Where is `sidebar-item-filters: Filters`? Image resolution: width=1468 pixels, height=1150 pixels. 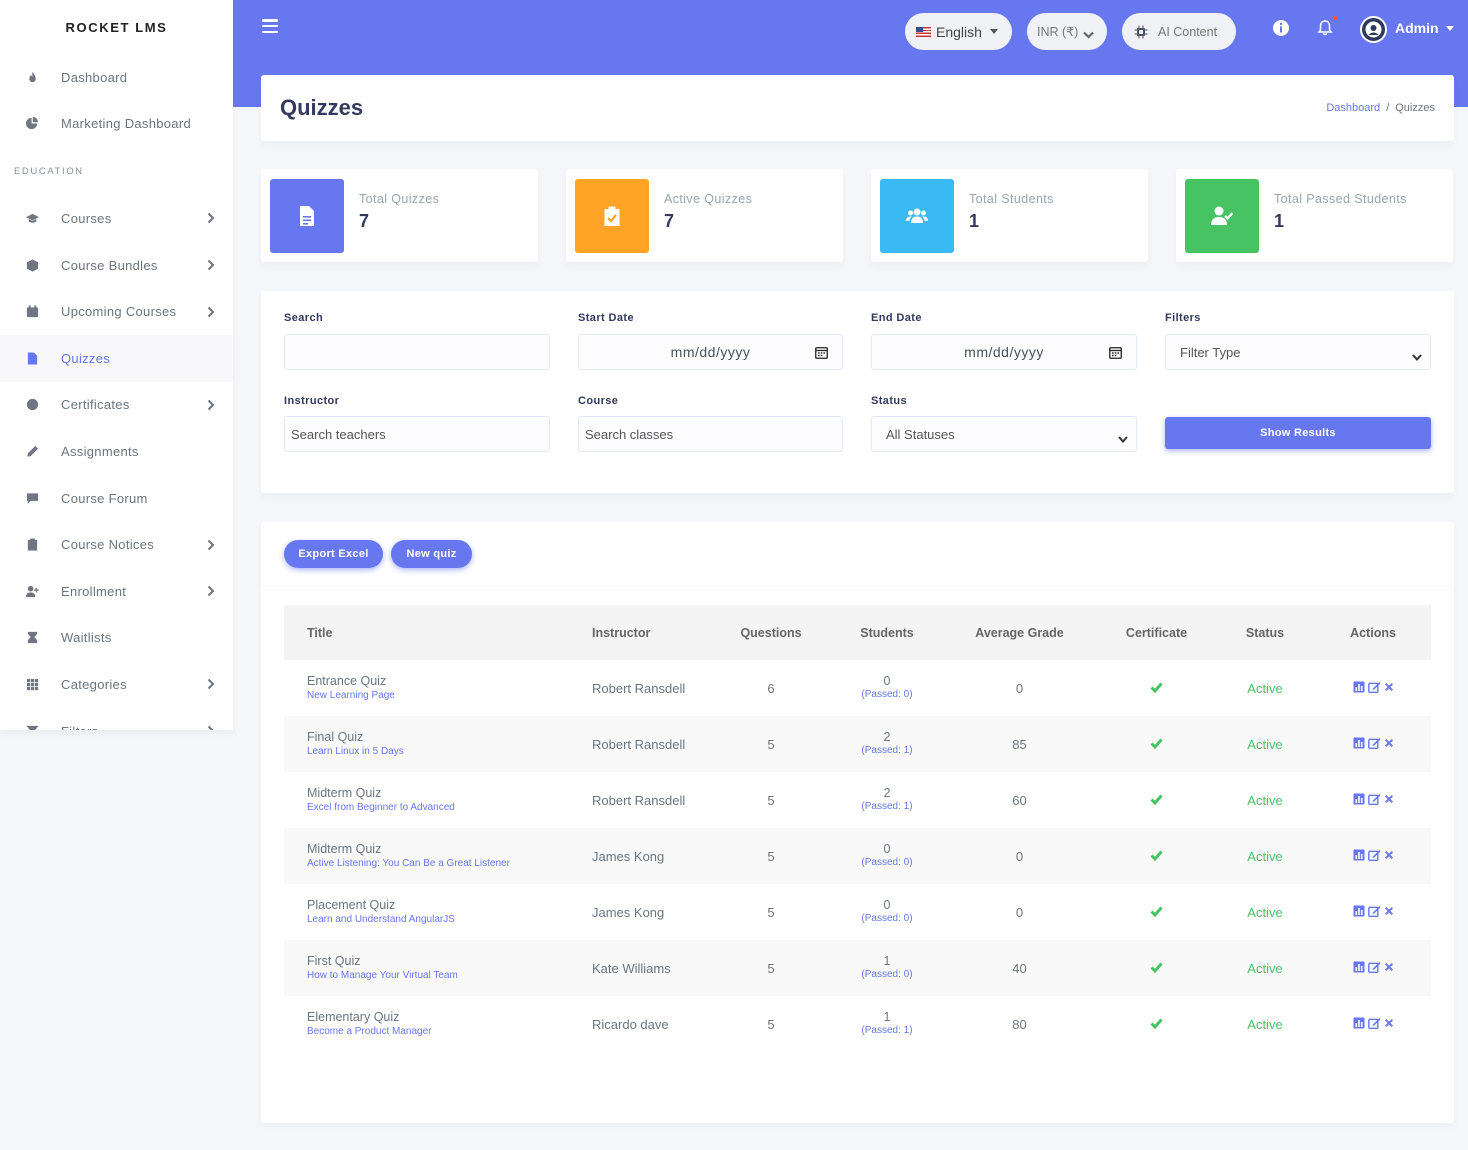
sidebar-item-filters: Filters is located at coordinates (116, 719).